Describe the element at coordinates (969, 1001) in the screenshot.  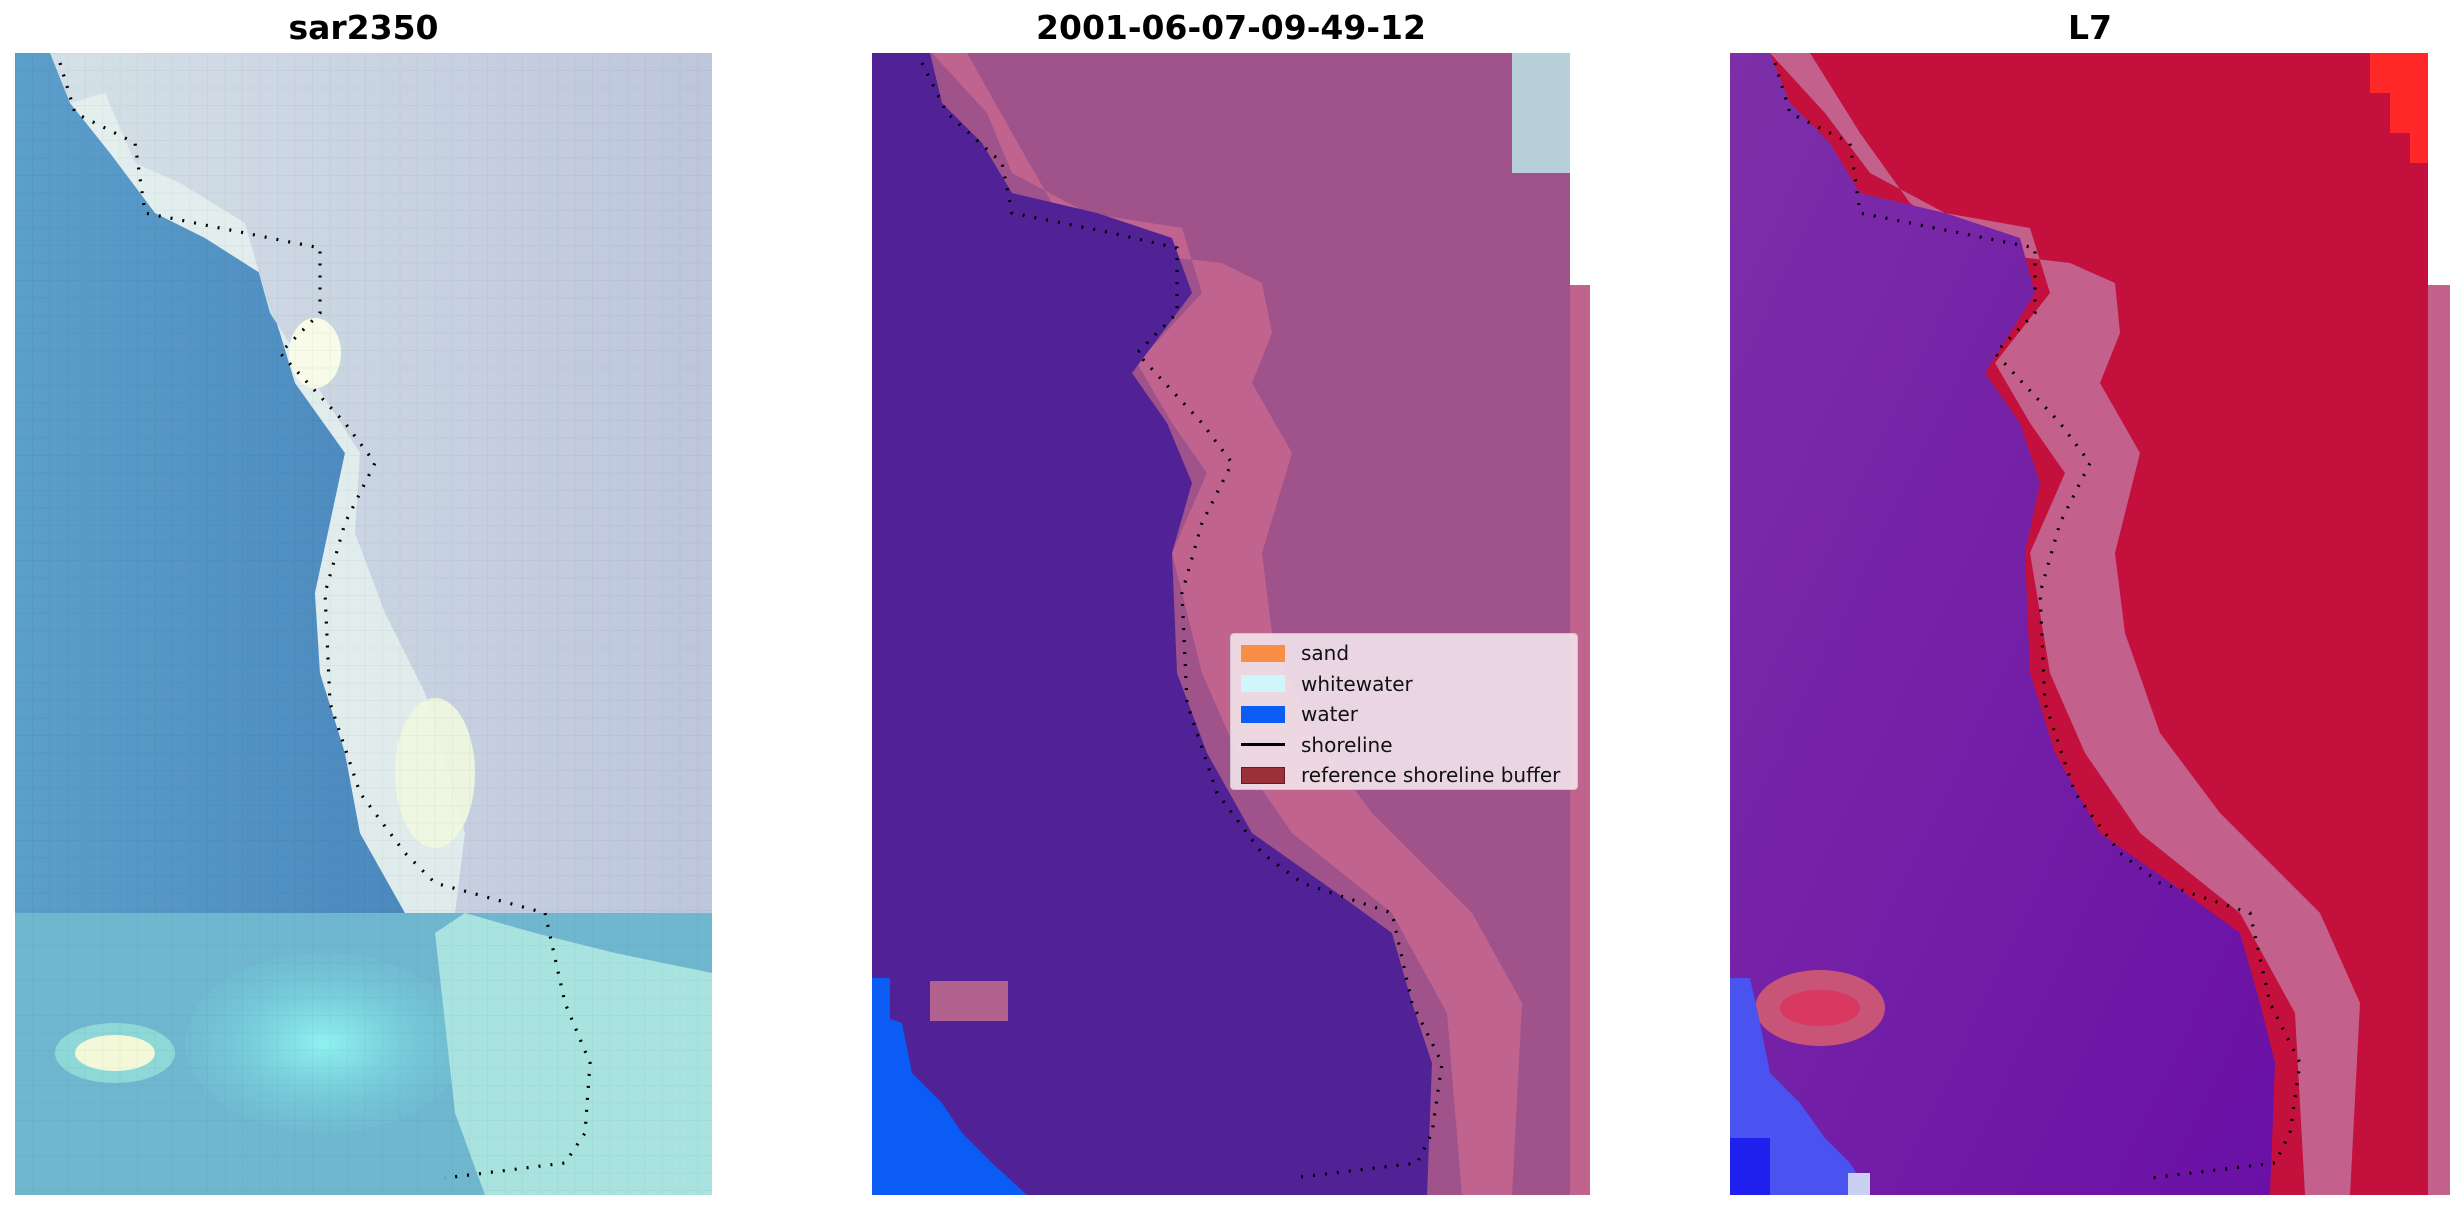
I see `class-sand-patch` at that location.